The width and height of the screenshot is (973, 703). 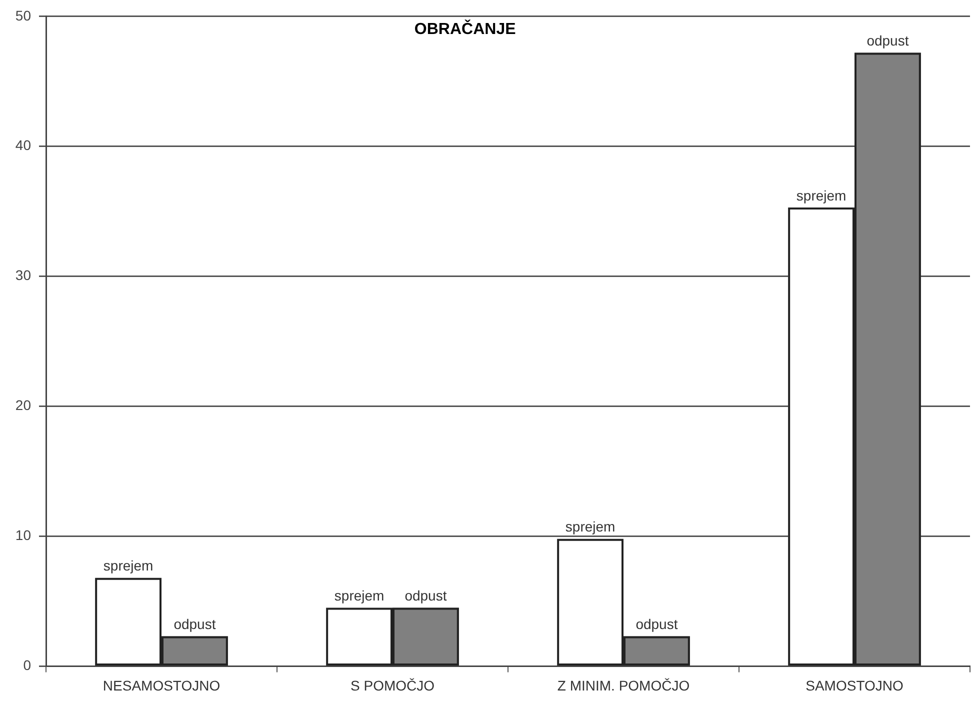 I want to click on x-tick-label: Z MINIM. POMOČJO, so click(x=623, y=685).